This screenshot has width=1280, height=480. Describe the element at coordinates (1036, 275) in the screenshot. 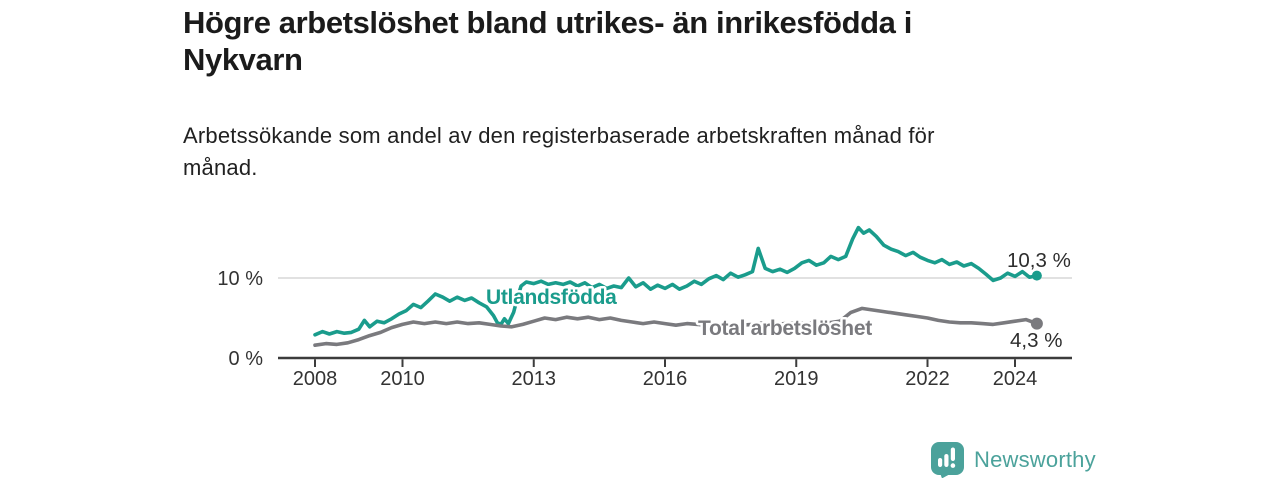

I see `series-end-dot-utlandsfodda` at that location.